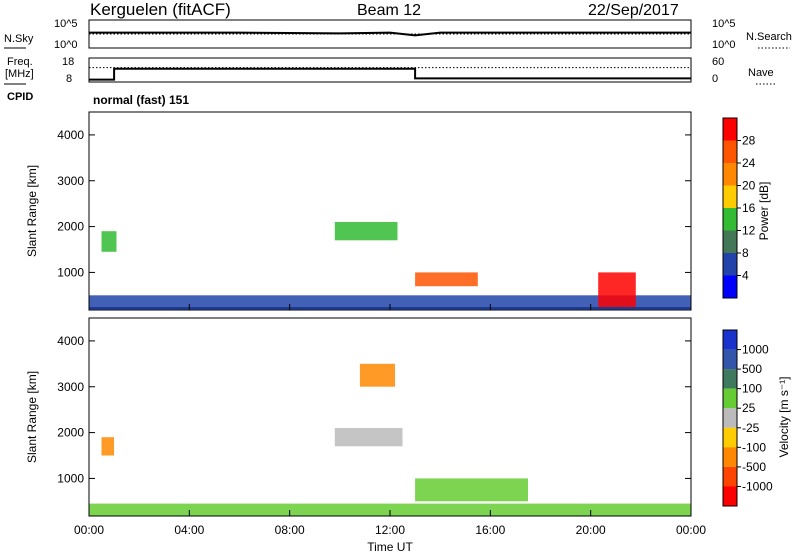 This screenshot has width=800, height=554. What do you see at coordinates (764, 211) in the screenshot?
I see `power-colorbar-label: Power [dB]` at bounding box center [764, 211].